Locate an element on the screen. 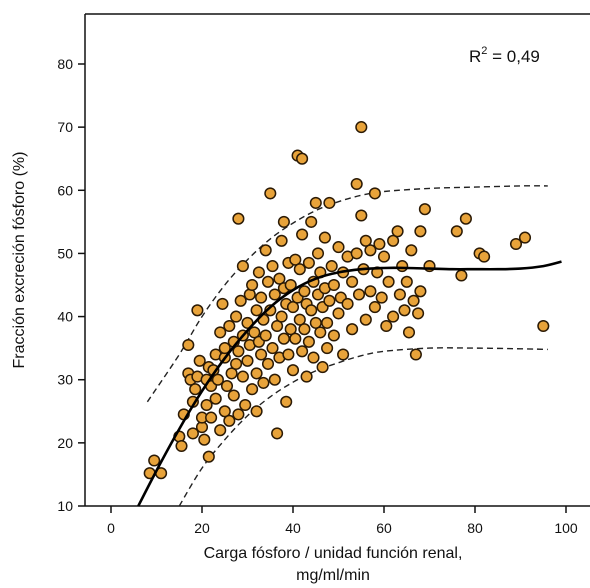 This screenshot has width=590, height=588. x-tick-label: 80 is located at coordinates (475, 528).